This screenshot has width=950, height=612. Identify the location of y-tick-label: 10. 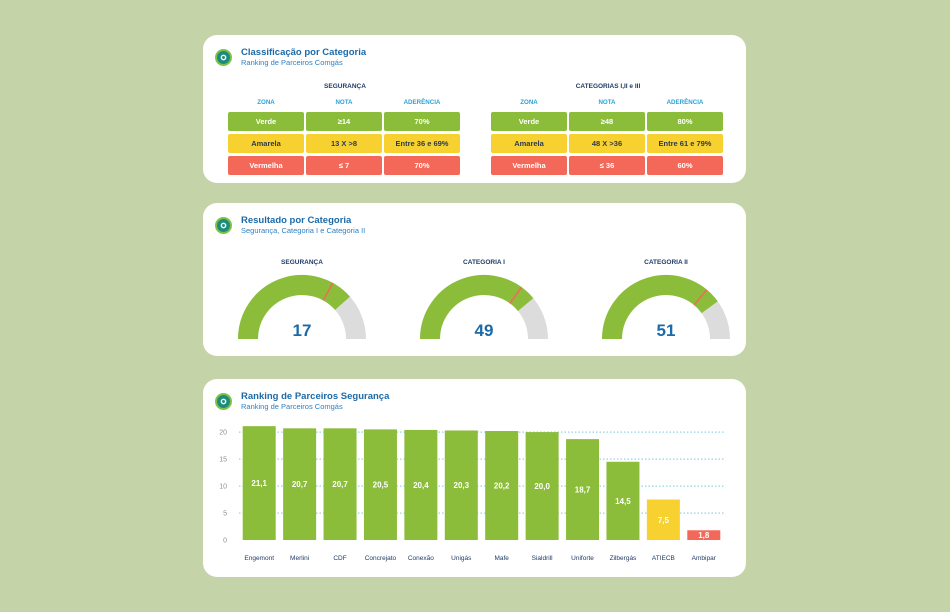
(223, 487).